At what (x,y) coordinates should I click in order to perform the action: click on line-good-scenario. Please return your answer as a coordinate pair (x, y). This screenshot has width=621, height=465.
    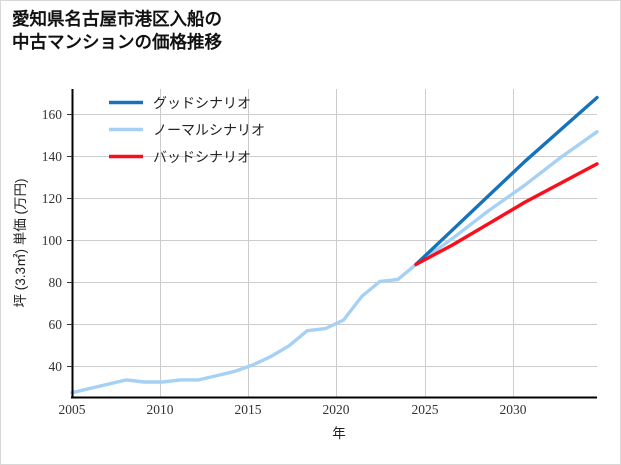
    Looking at the image, I should click on (506, 181).